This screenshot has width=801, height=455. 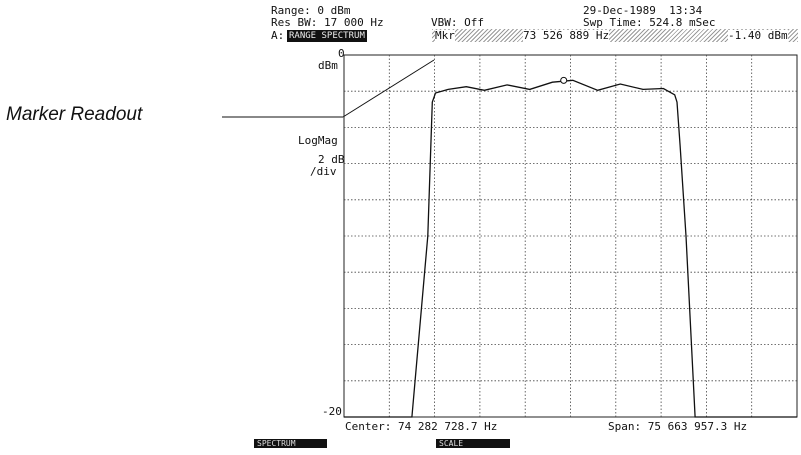 What do you see at coordinates (327, 36) in the screenshot?
I see `trace-name-badge: RANGE SPECTRUM` at bounding box center [327, 36].